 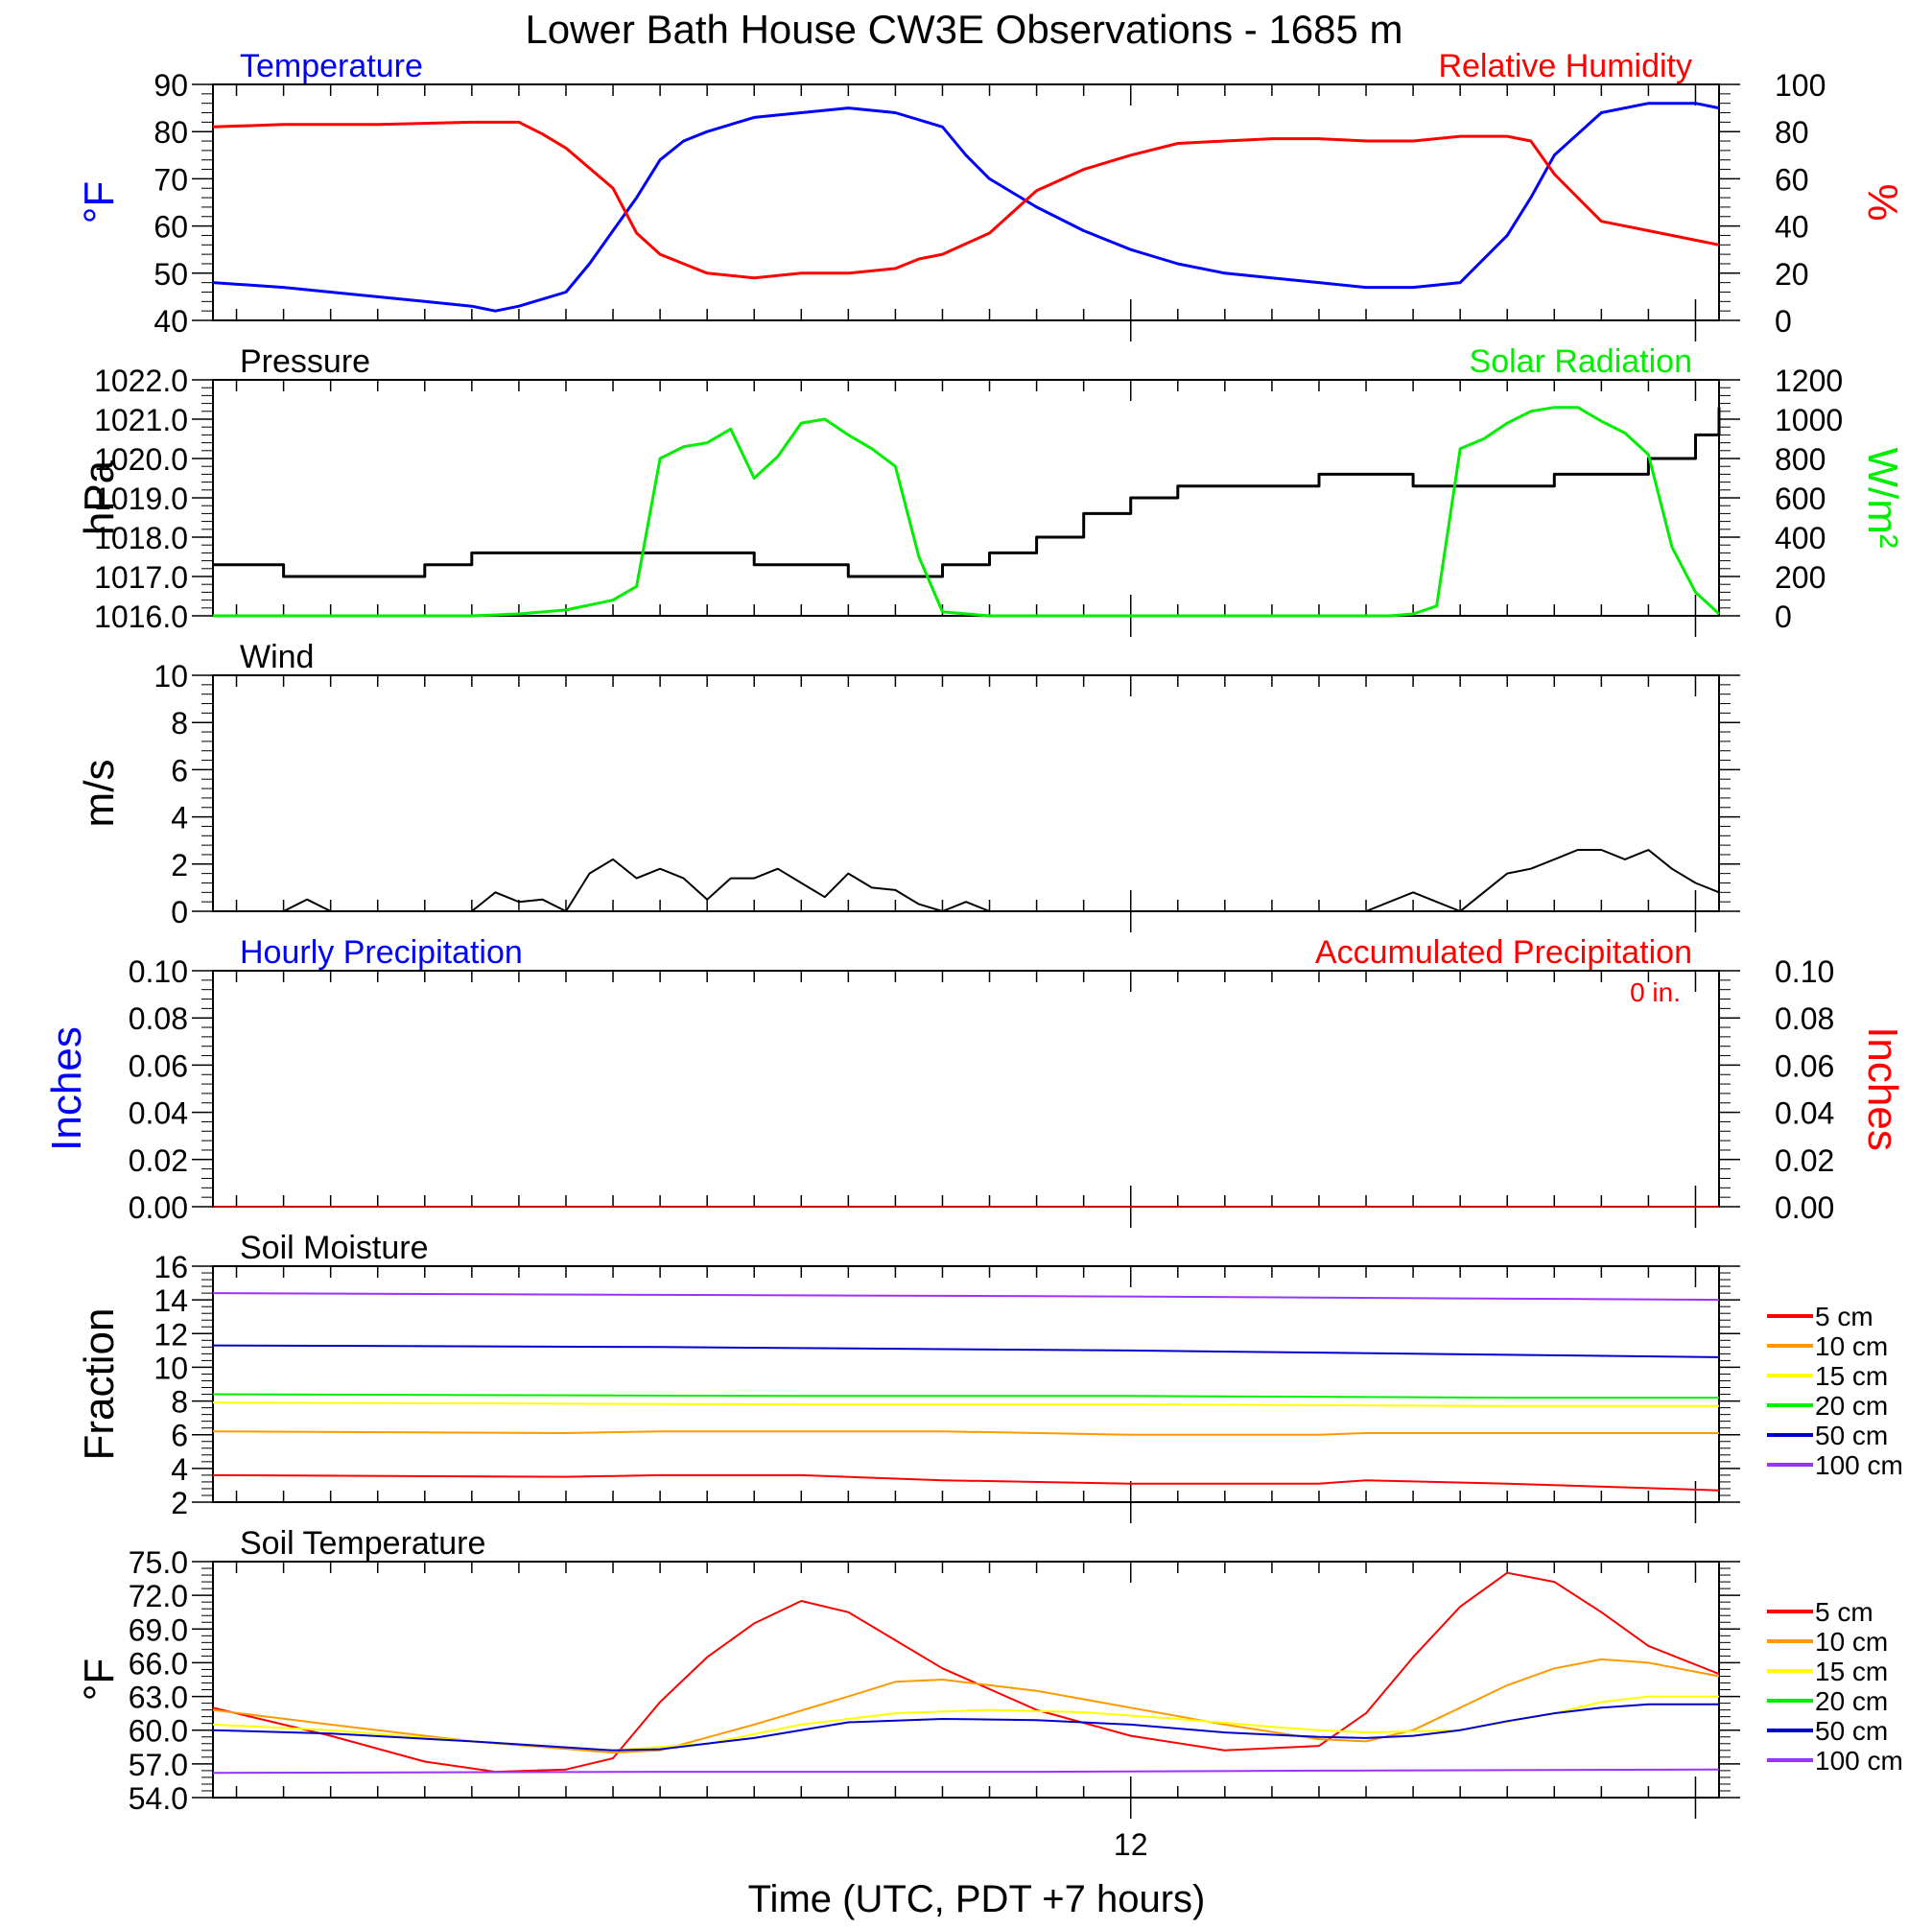 I want to click on panel-right-title: Accumulated Precipitation, so click(x=1503, y=953).